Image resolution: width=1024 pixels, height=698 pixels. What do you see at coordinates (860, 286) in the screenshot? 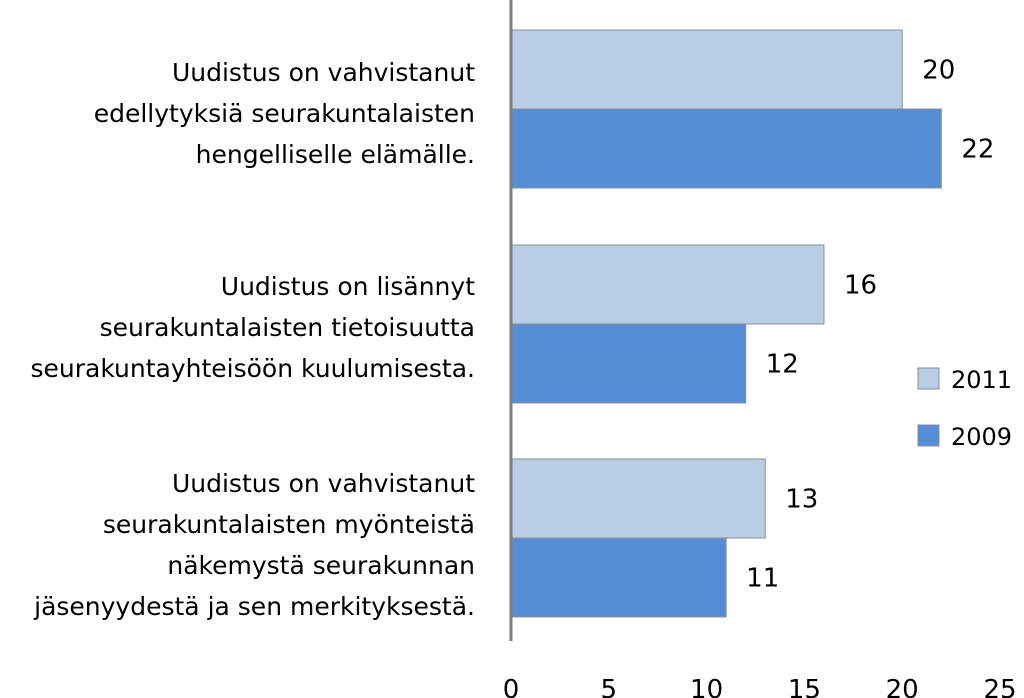
I see `value-label-2011-2: 16` at bounding box center [860, 286].